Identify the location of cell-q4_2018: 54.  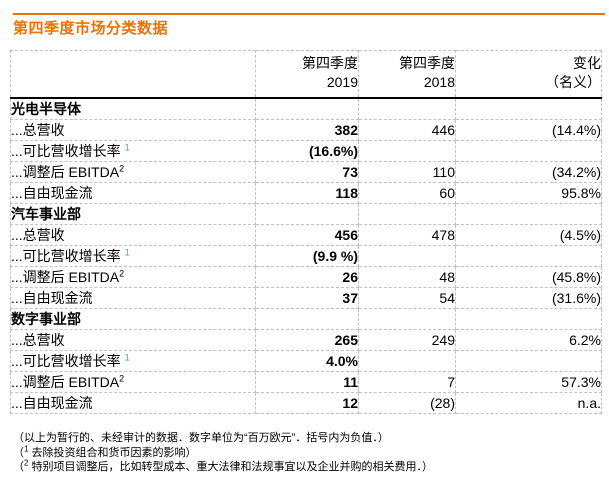
(407, 298).